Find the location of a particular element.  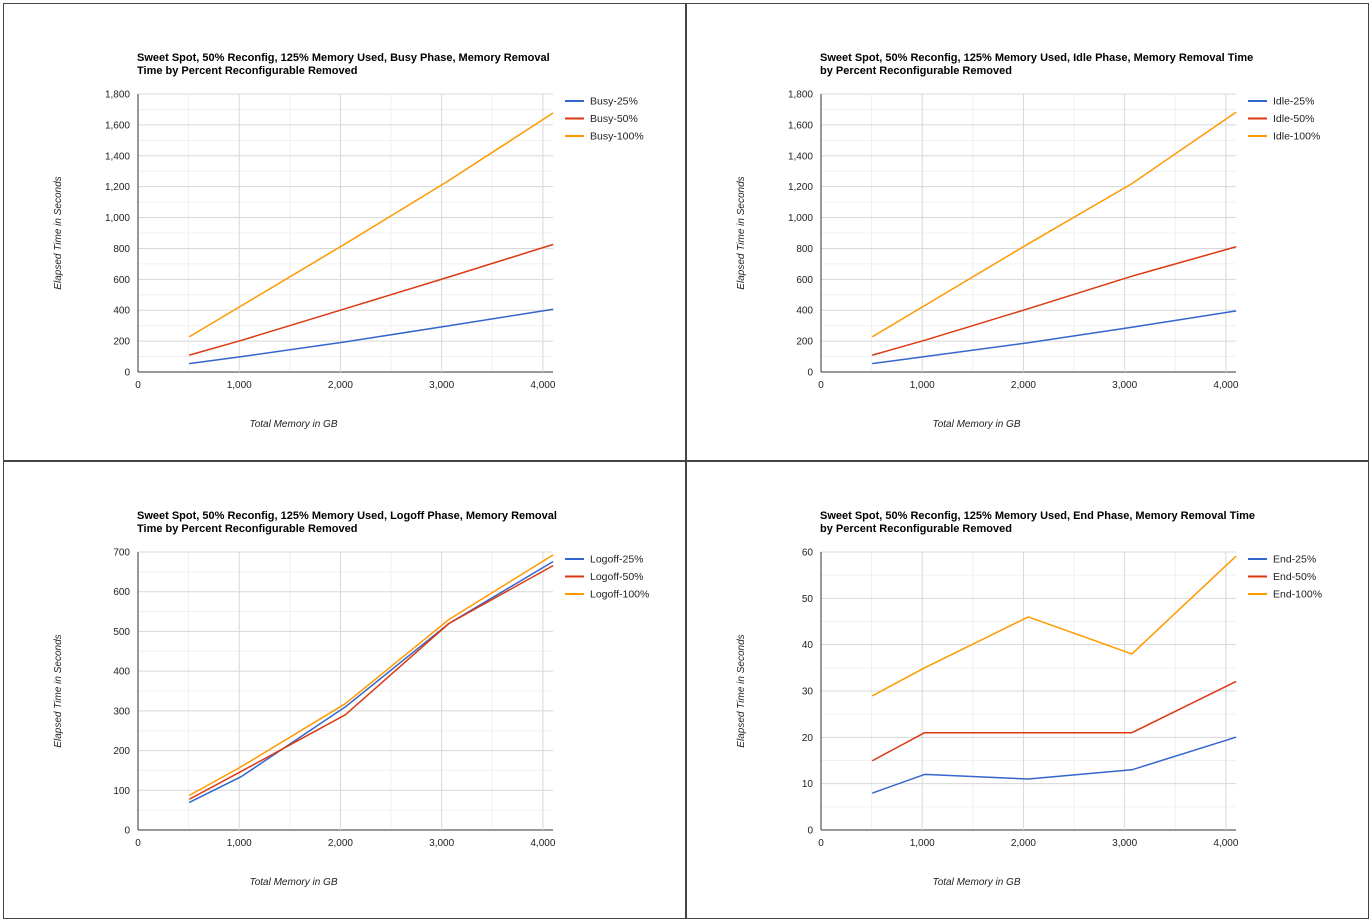

y-tick-label: 300 is located at coordinates (121, 711).